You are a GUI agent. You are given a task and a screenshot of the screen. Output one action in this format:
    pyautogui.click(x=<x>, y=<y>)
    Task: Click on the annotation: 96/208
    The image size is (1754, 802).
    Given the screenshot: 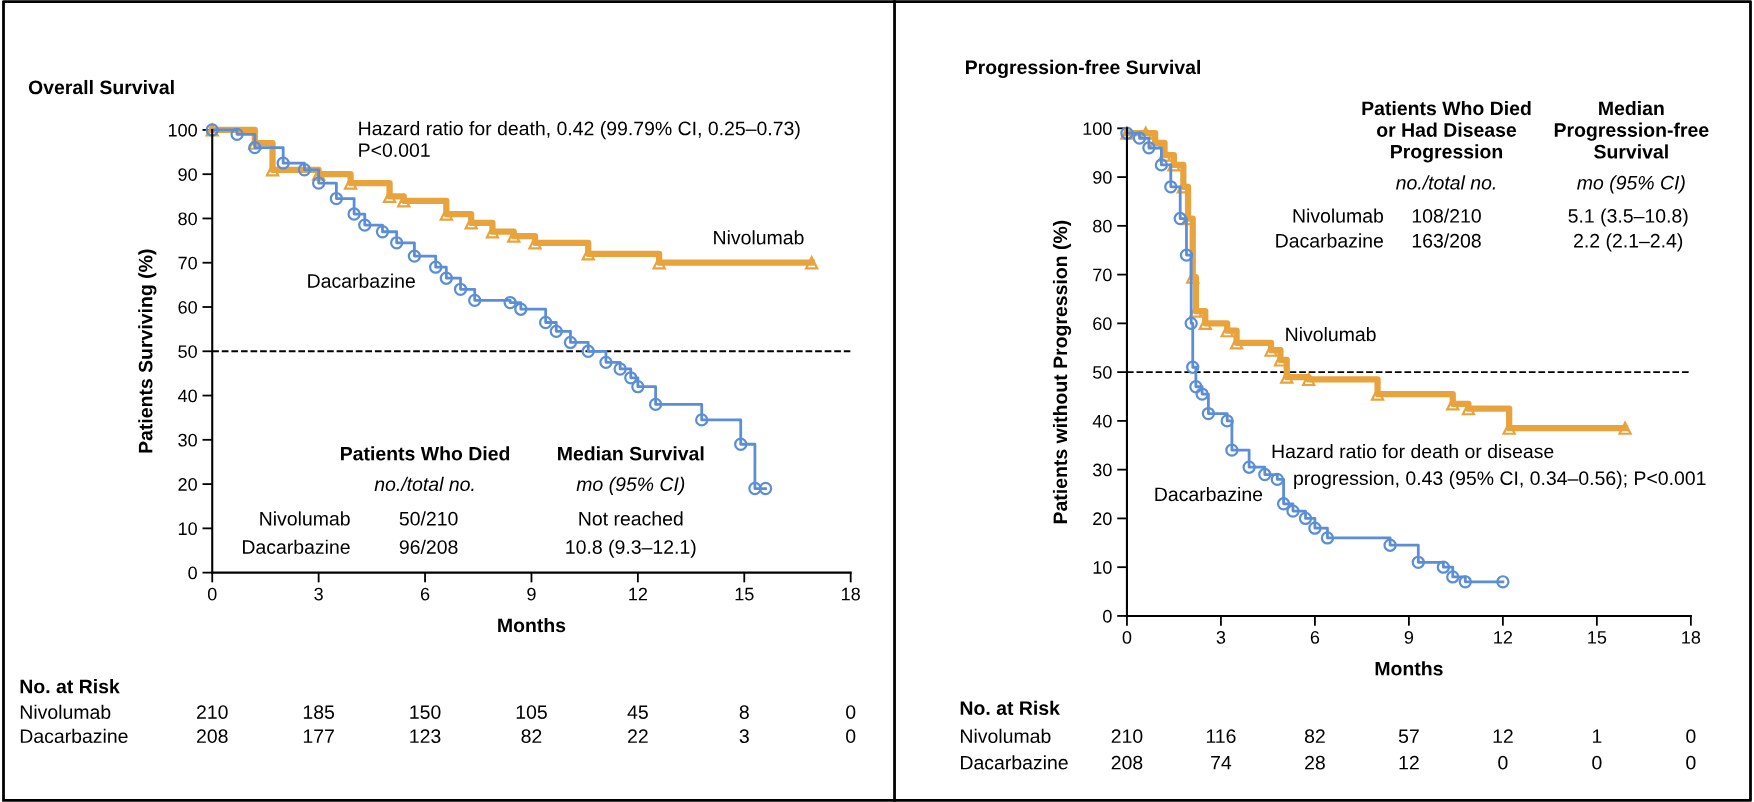 What is the action you would take?
    pyautogui.click(x=428, y=546)
    